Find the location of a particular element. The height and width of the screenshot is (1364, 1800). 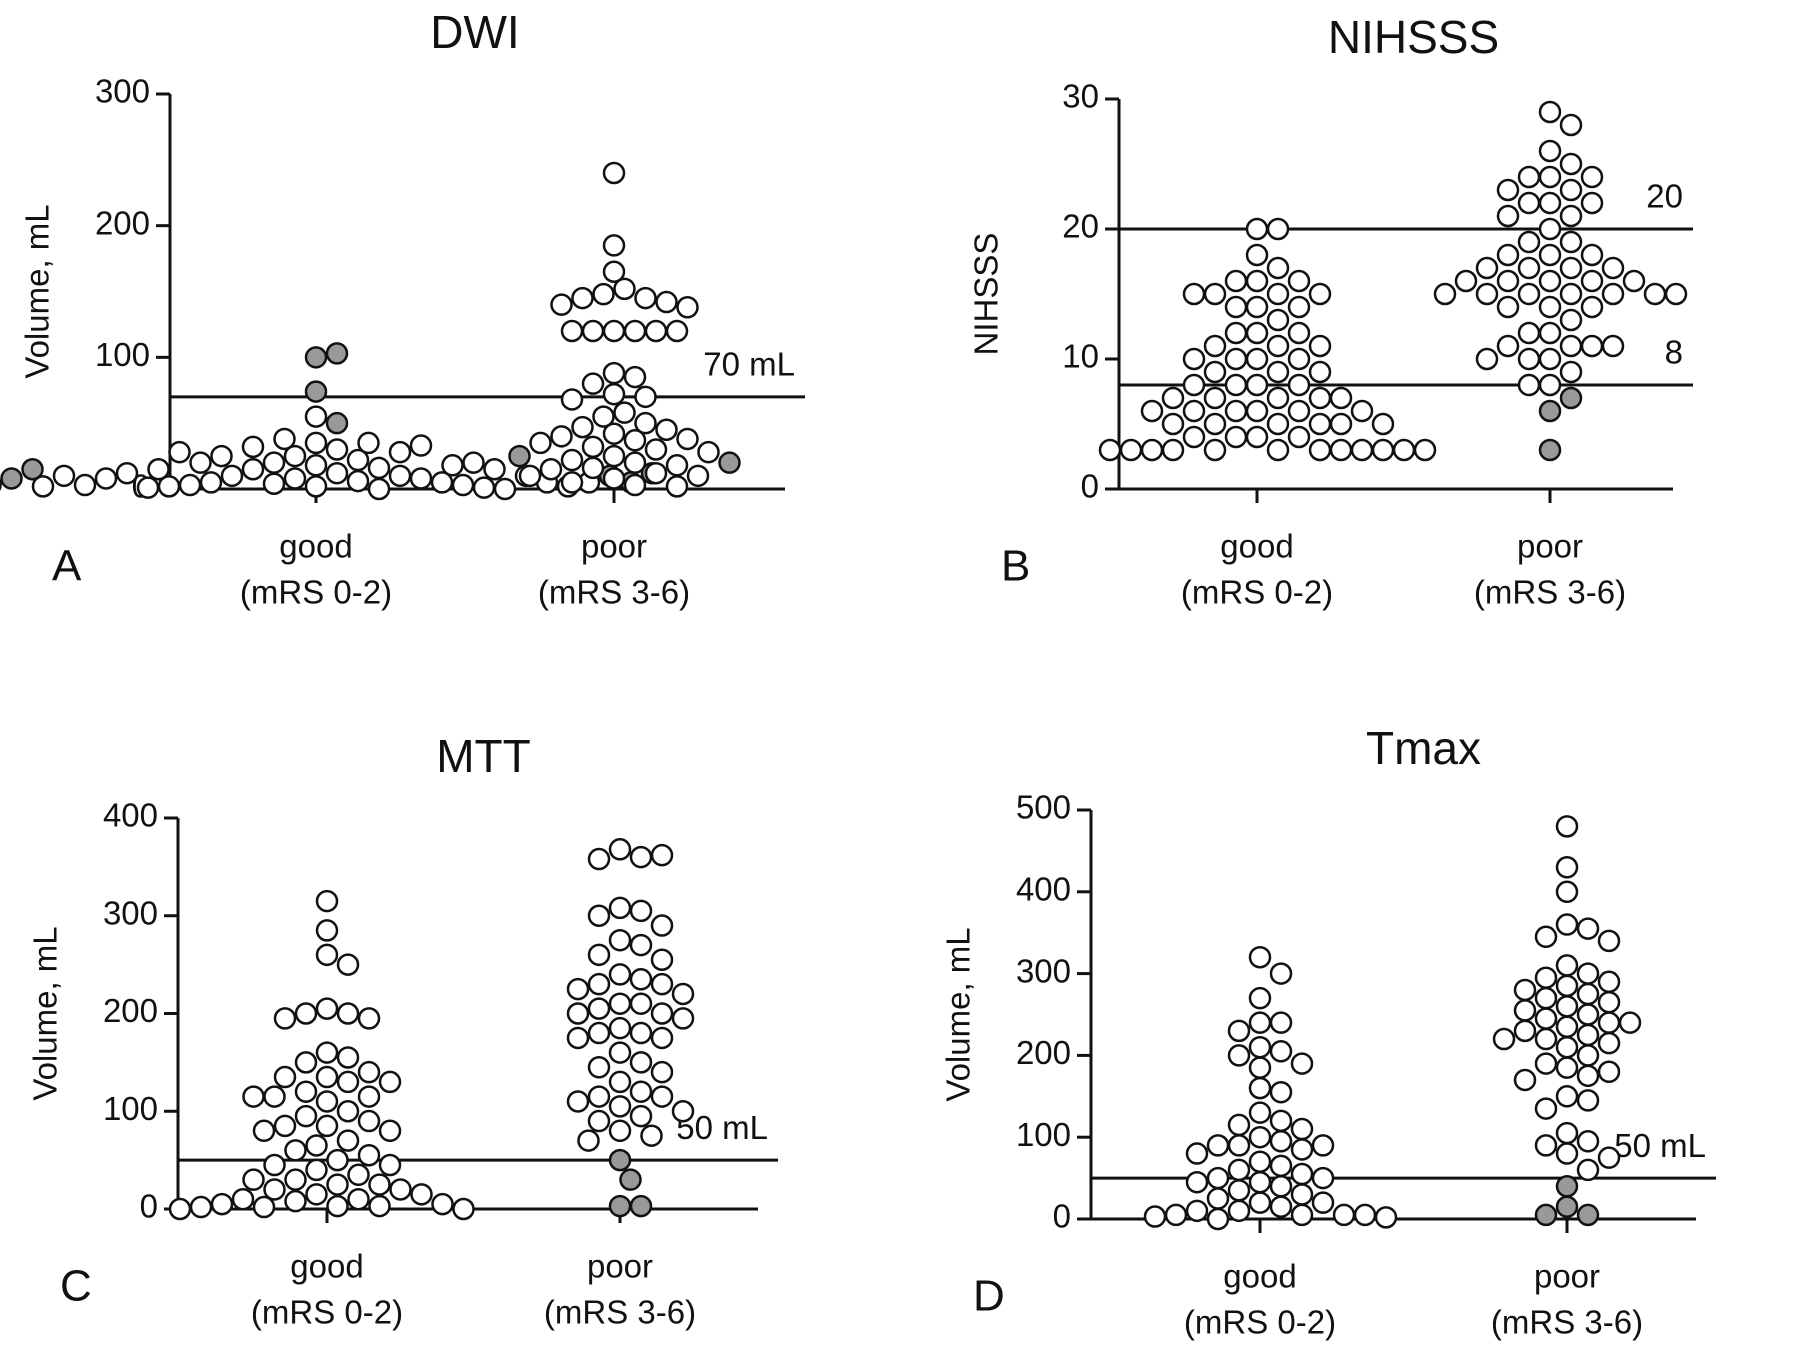

y-tick-label: 100 is located at coordinates (122, 354).